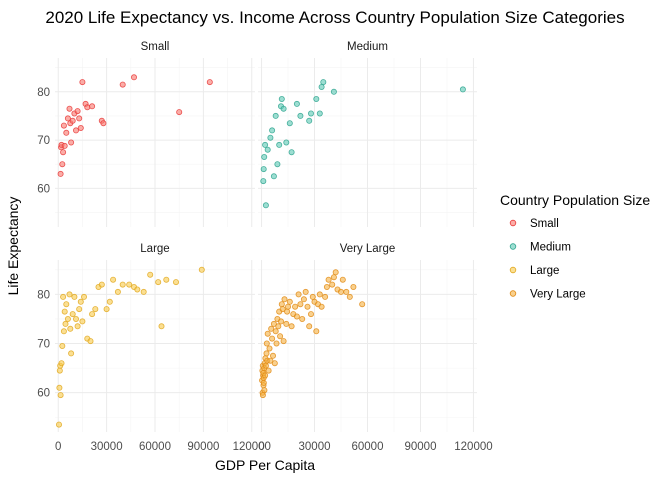 This screenshot has width=672, height=480. Describe the element at coordinates (203, 447) in the screenshot. I see `x-tick-label: 90000` at that location.